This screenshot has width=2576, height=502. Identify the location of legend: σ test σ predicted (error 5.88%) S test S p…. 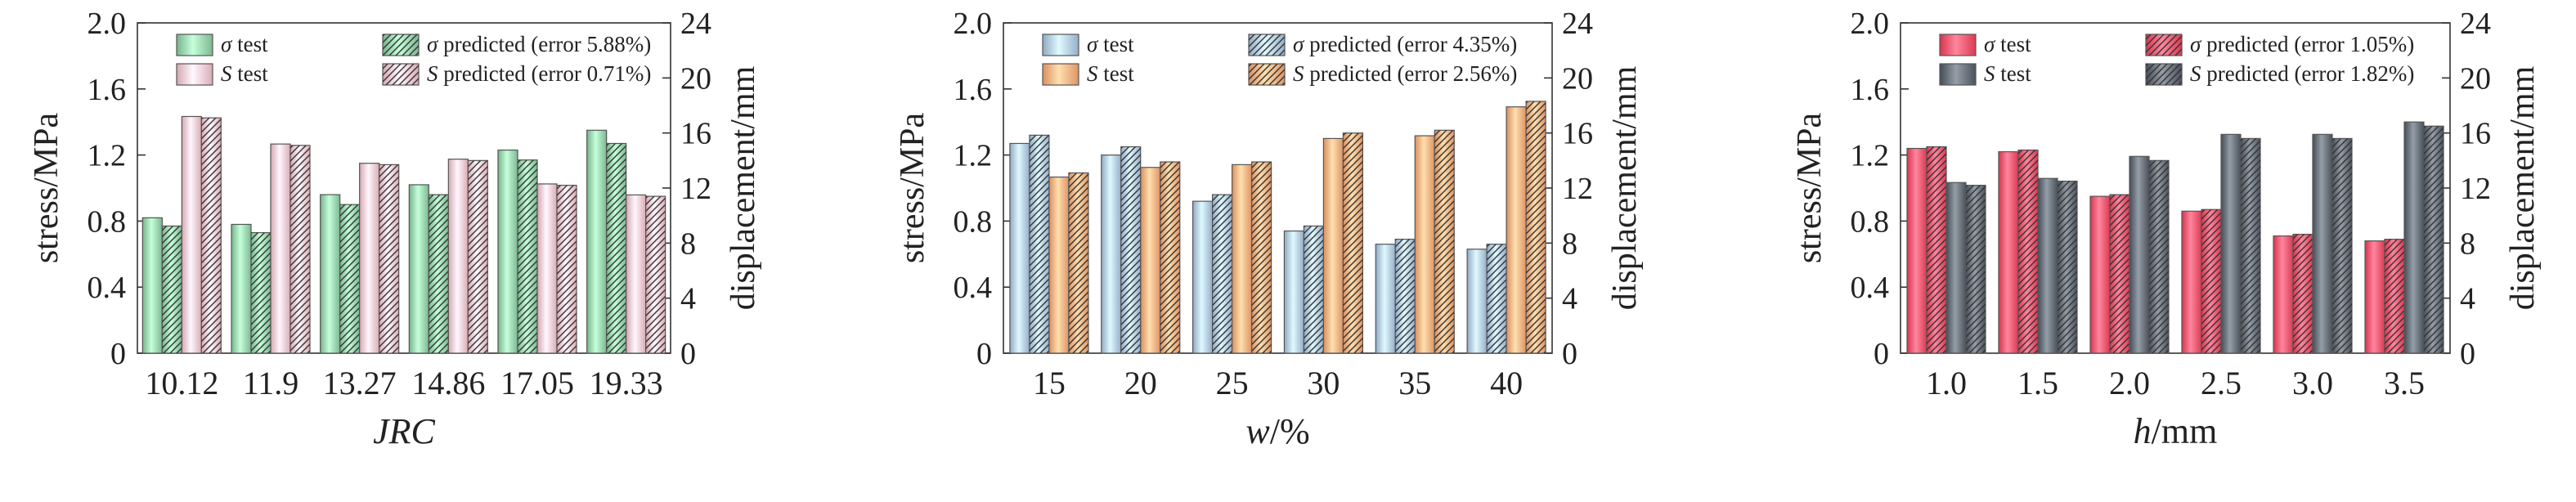
(414, 59).